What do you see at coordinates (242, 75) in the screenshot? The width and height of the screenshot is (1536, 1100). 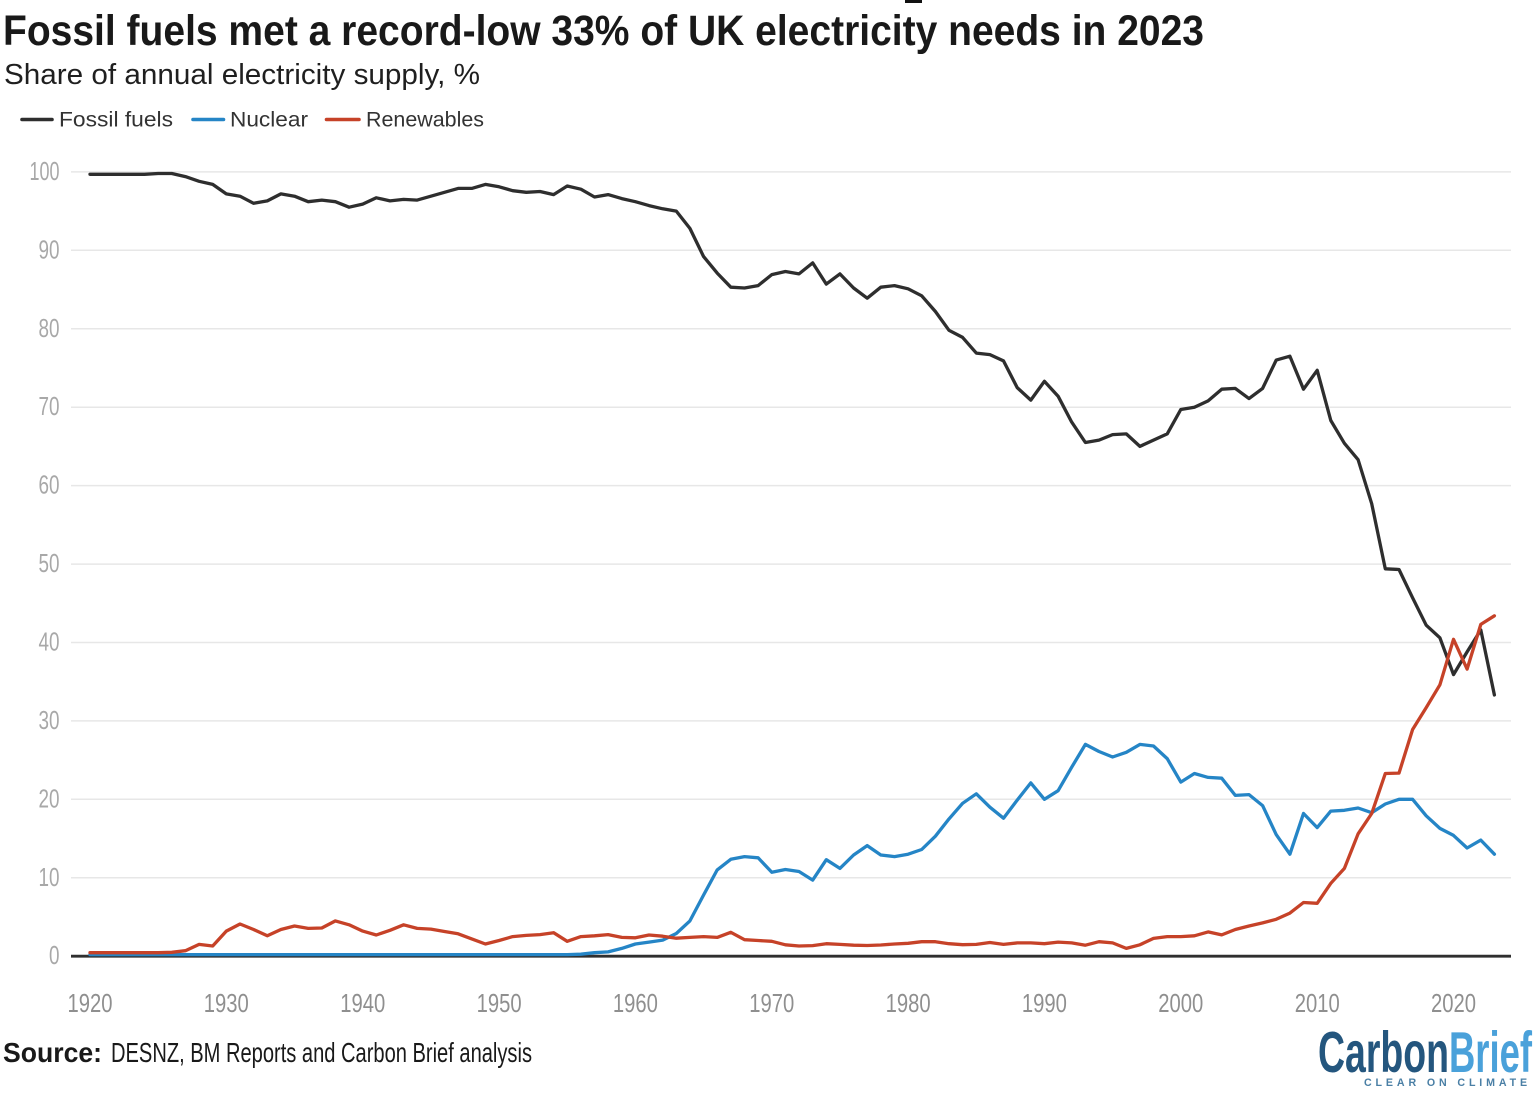 I see `svg-text:Share of annual electricity su: Share of annual electricity supply, %` at bounding box center [242, 75].